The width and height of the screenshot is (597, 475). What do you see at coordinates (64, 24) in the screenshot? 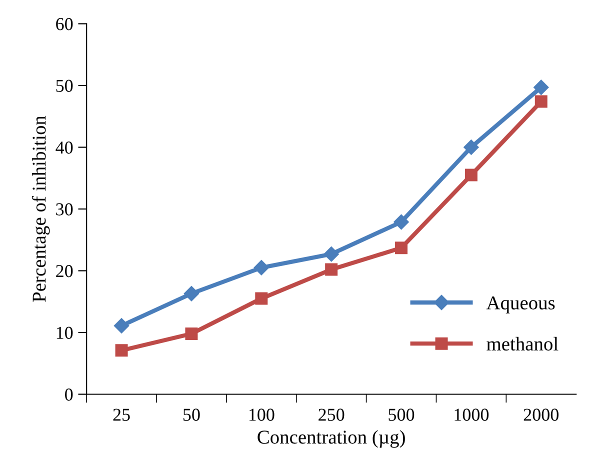
I see `y-tick-label: 60` at bounding box center [64, 24].